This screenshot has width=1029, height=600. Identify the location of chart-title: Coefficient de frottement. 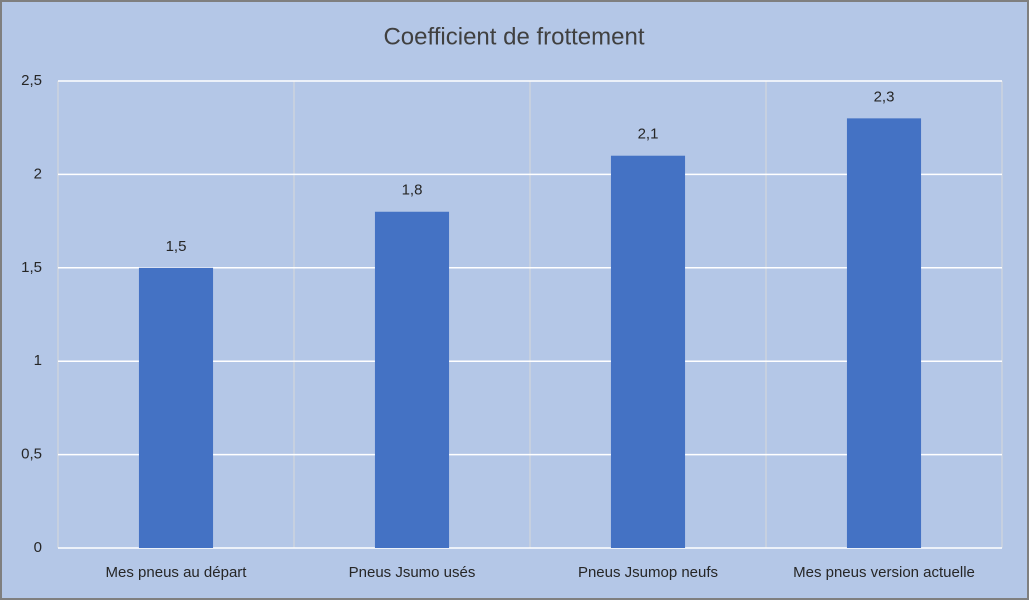
(513, 36).